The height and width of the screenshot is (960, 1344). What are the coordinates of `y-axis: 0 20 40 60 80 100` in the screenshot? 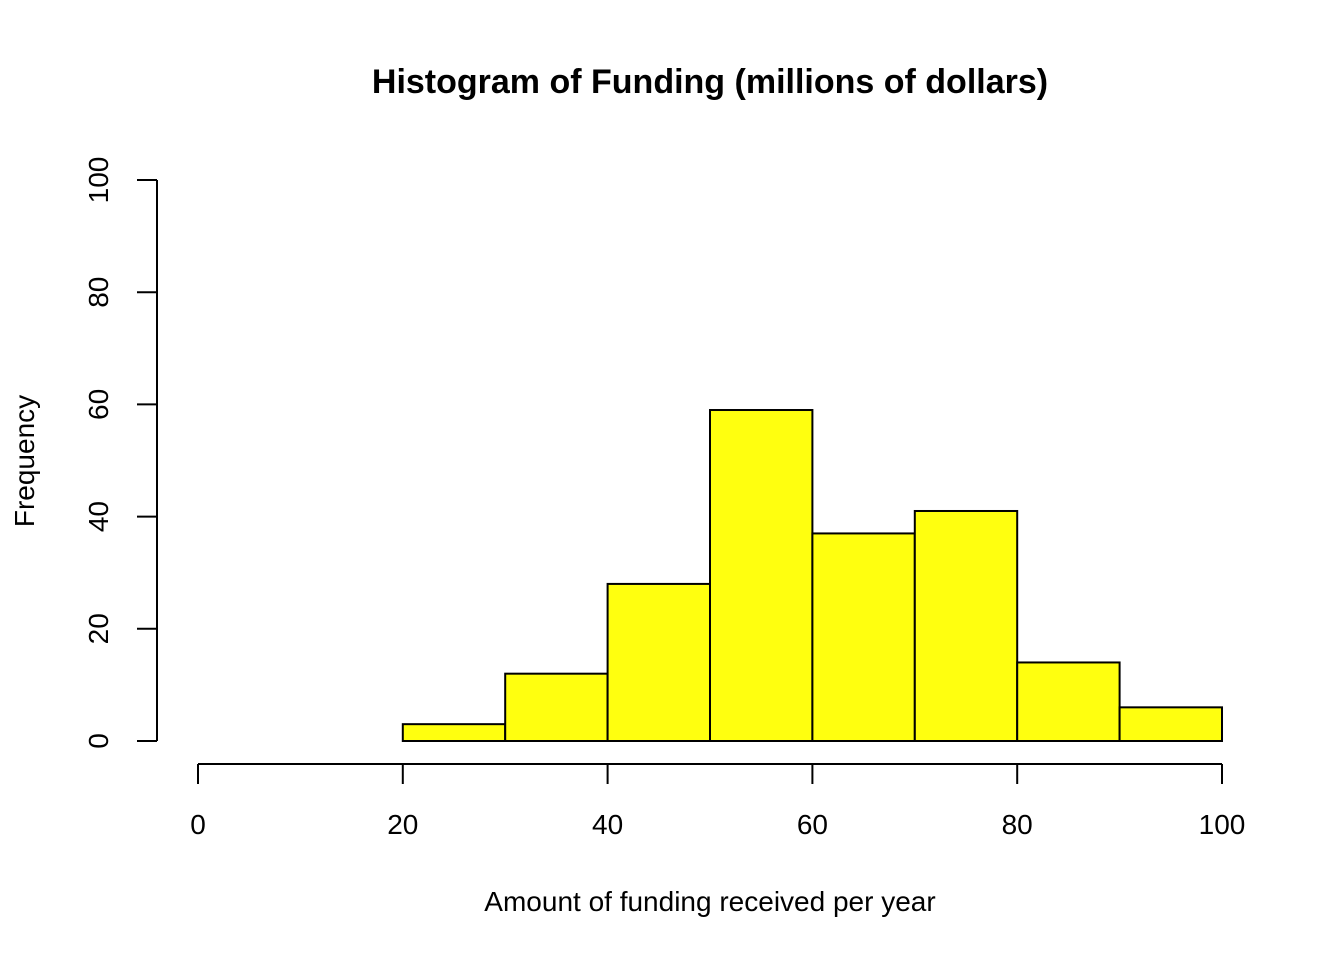 It's located at (120, 453).